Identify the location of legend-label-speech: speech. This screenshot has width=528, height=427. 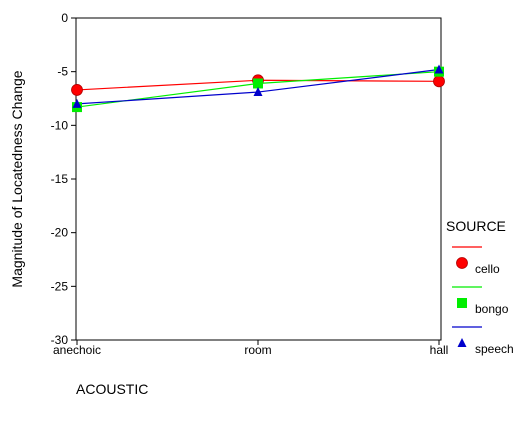
(494, 349).